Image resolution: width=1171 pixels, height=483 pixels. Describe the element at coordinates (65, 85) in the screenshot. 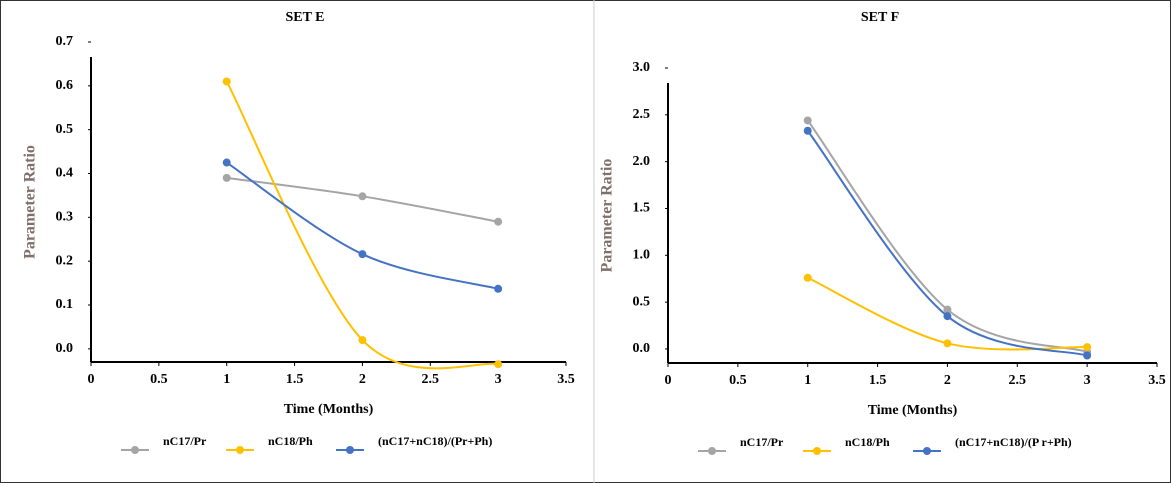

I see `y-tick-label: 0.6` at that location.